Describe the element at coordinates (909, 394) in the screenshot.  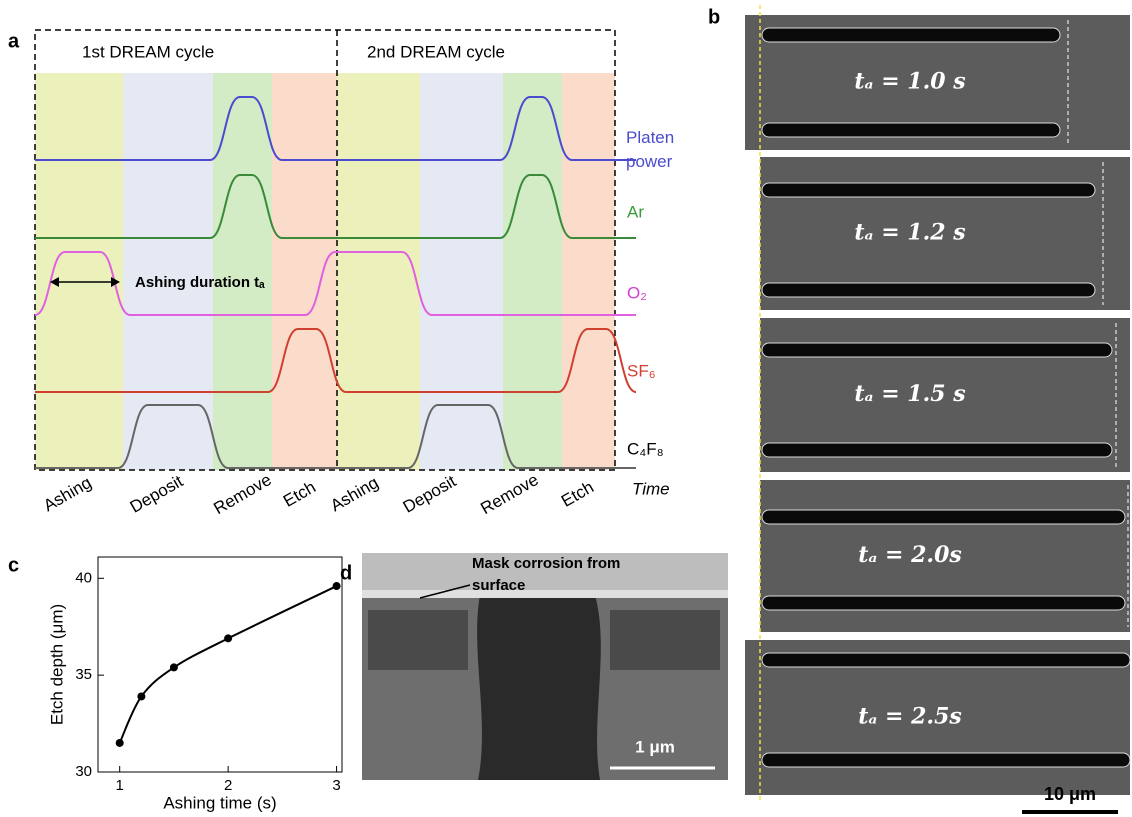
I see `image-label: tₐ = 1.5 s` at that location.